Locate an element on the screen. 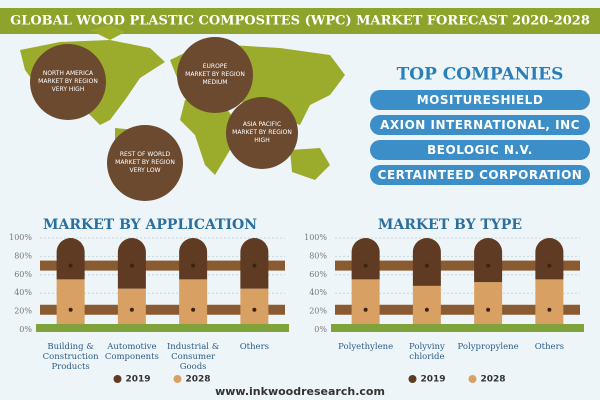  x-tick-label: Polyethylene is located at coordinates (366, 347).